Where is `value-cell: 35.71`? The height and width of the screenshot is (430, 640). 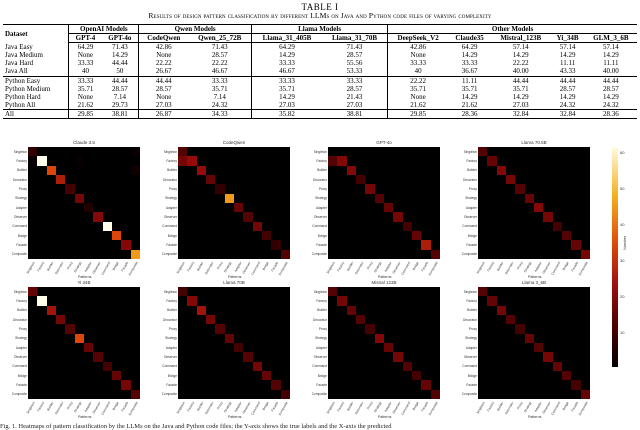
value-cell: 35.71 is located at coordinates (520, 88).